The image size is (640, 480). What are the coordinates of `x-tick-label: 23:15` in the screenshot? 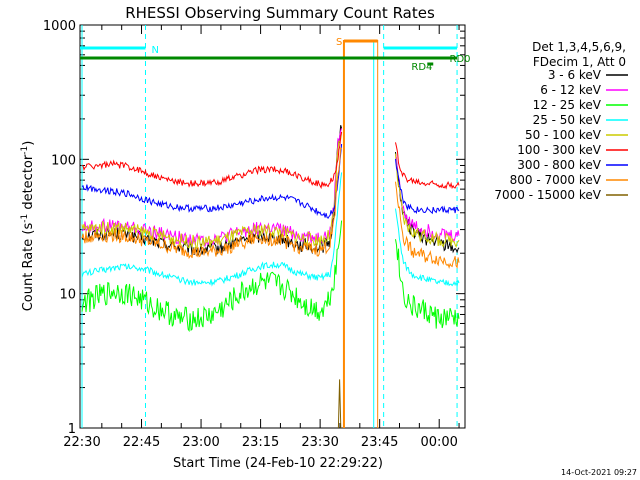 It's located at (260, 442).